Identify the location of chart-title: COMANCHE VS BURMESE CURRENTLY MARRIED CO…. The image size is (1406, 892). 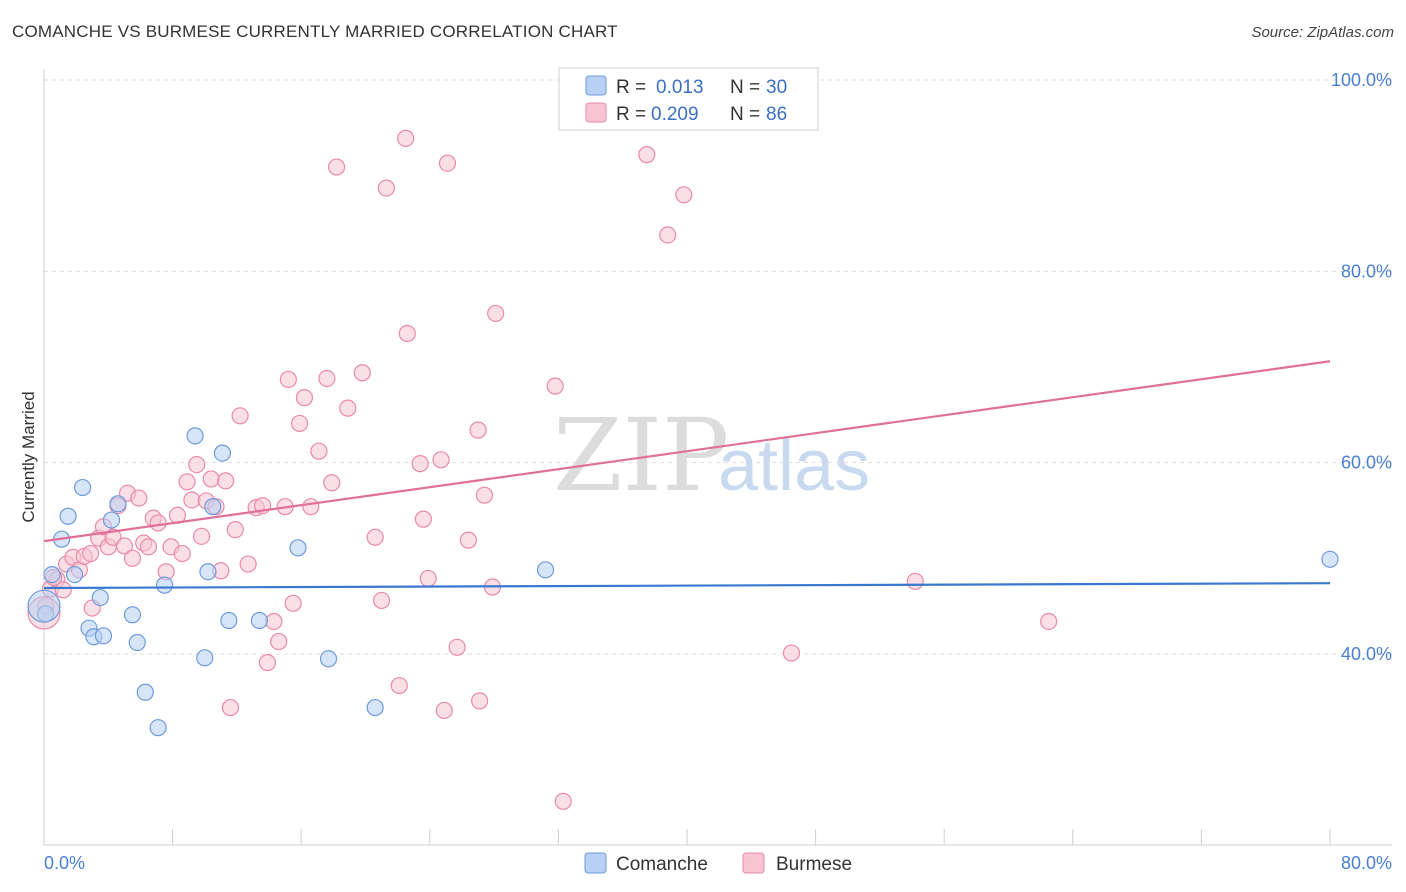
(315, 31).